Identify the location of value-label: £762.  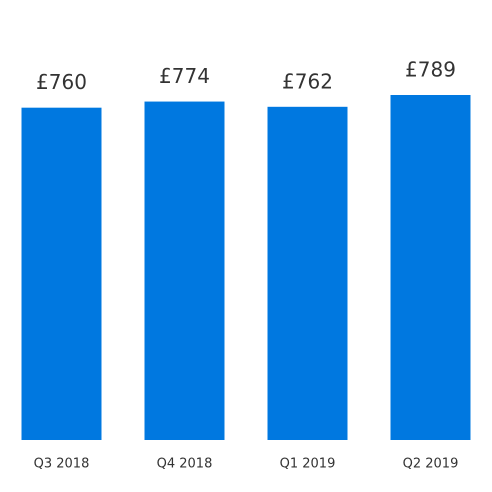
(307, 81).